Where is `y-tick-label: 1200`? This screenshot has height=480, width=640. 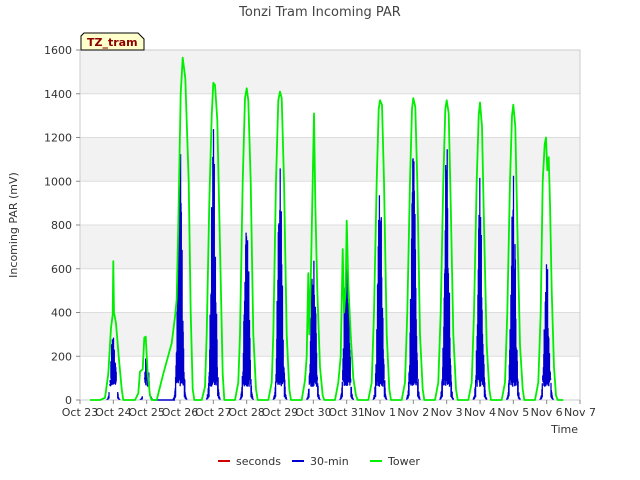
y-tick-label: 1200 is located at coordinates (58, 138).